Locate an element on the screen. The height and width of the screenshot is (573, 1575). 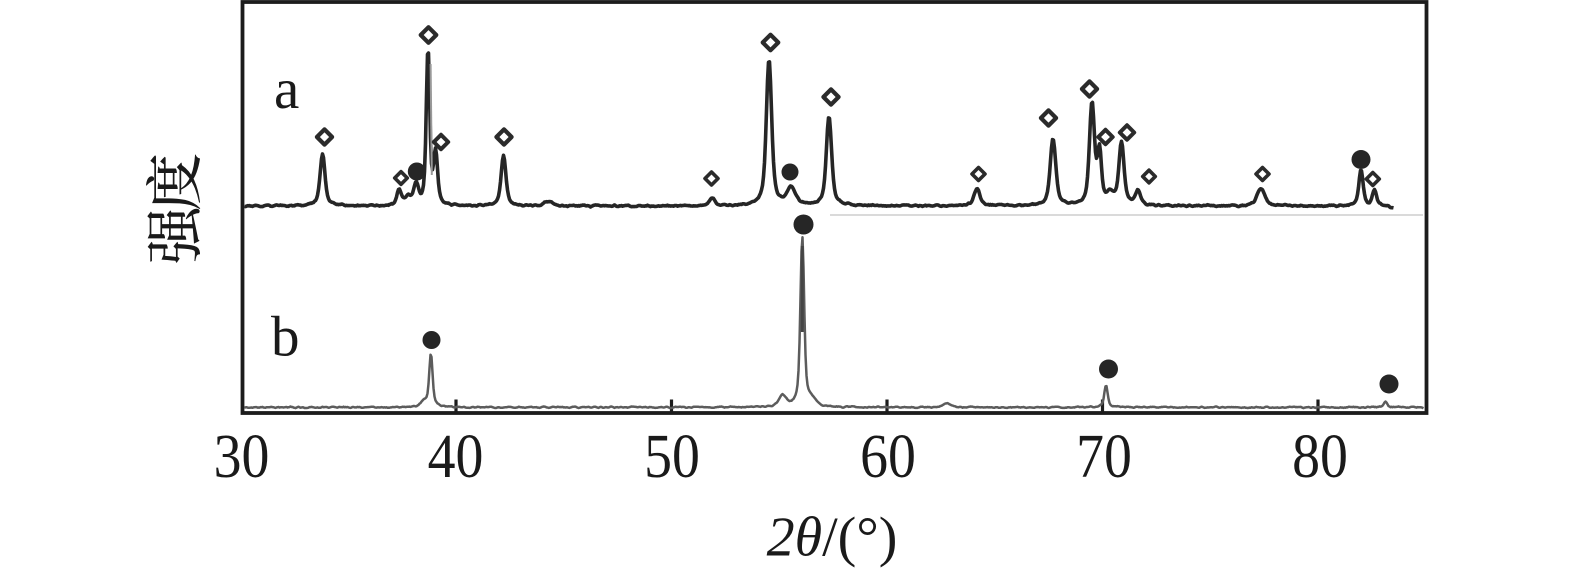
svg-text: 60 is located at coordinates (888, 455).